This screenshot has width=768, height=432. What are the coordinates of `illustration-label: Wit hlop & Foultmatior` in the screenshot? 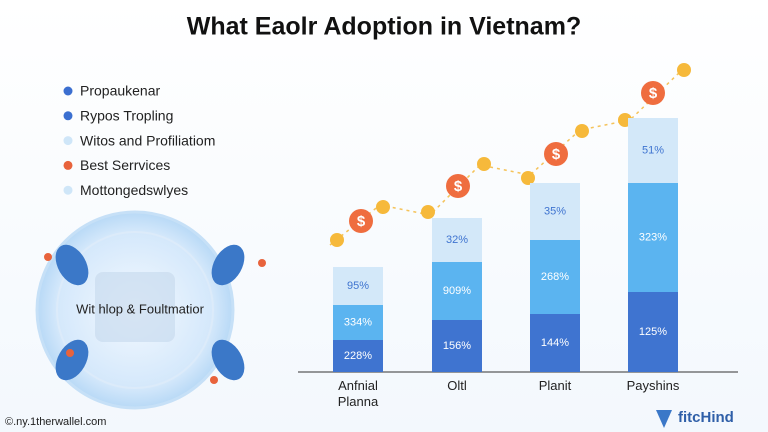 It's located at (140, 308).